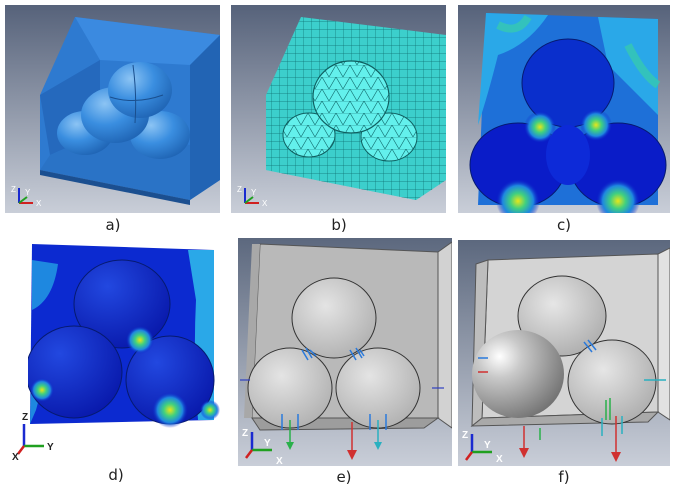 The height and width of the screenshot is (490, 673). I want to click on sphere-left-shaded, so click(518, 374).